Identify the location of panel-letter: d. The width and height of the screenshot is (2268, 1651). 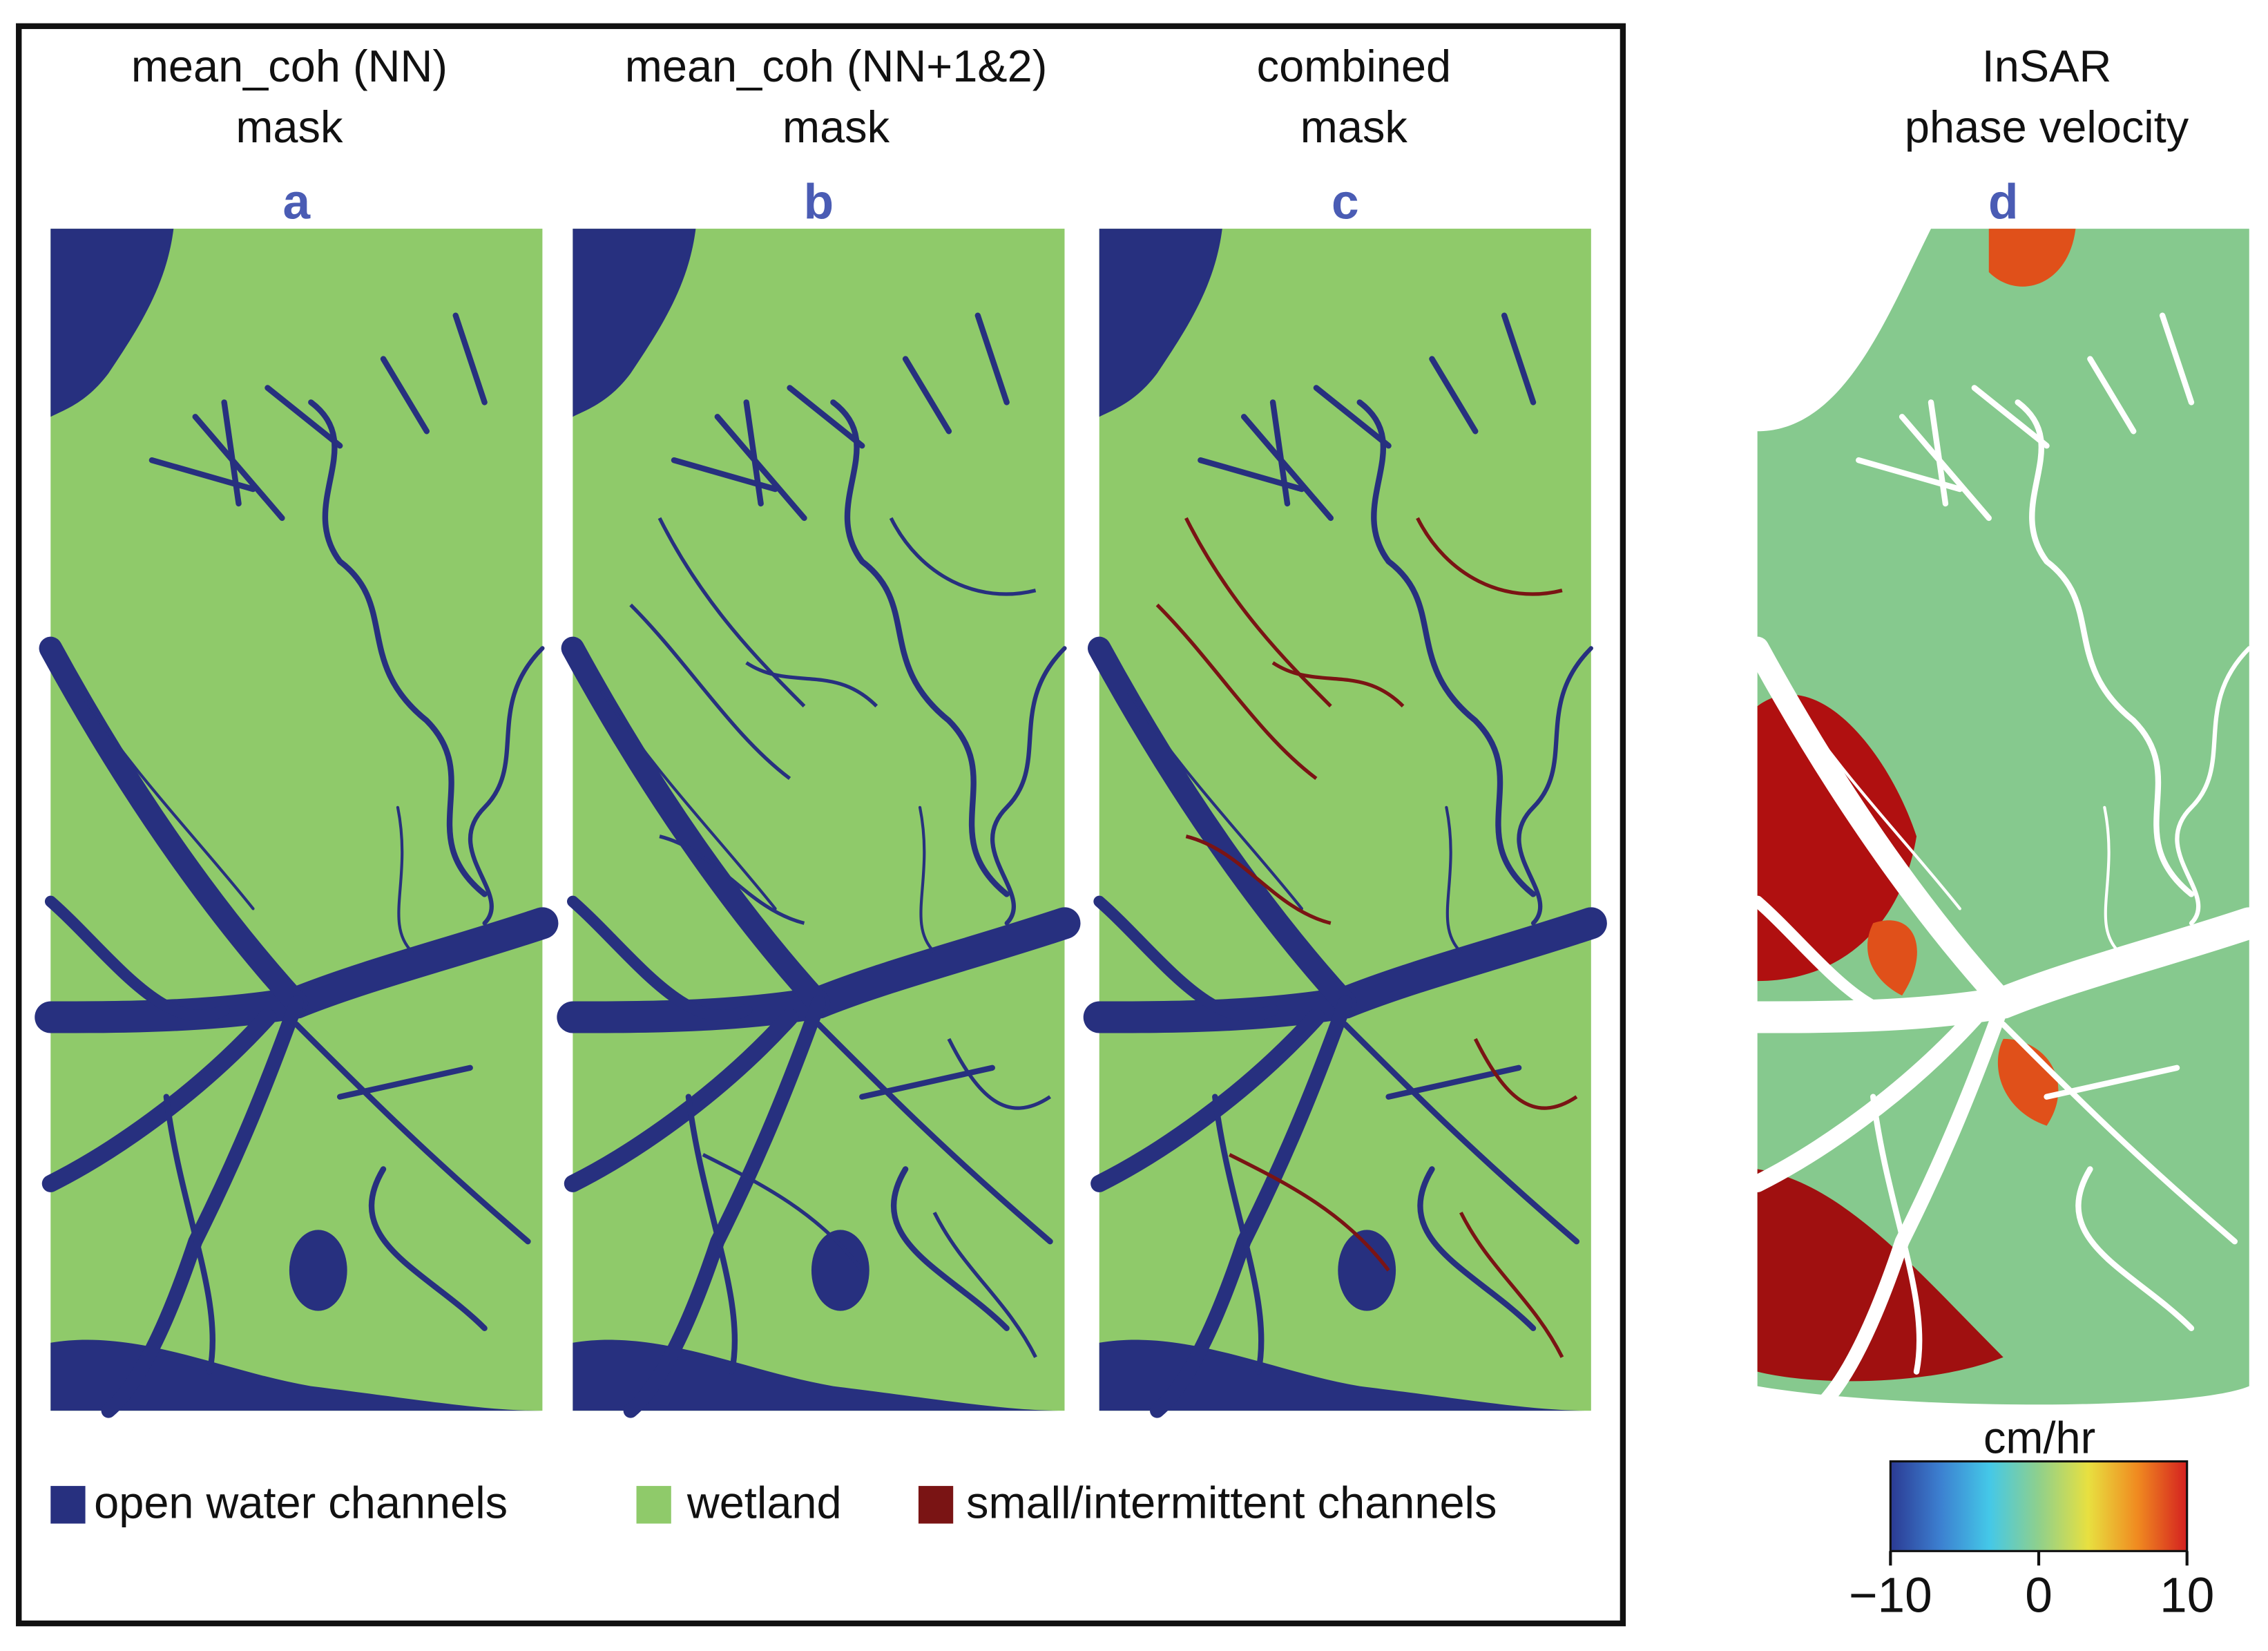
(2003, 202).